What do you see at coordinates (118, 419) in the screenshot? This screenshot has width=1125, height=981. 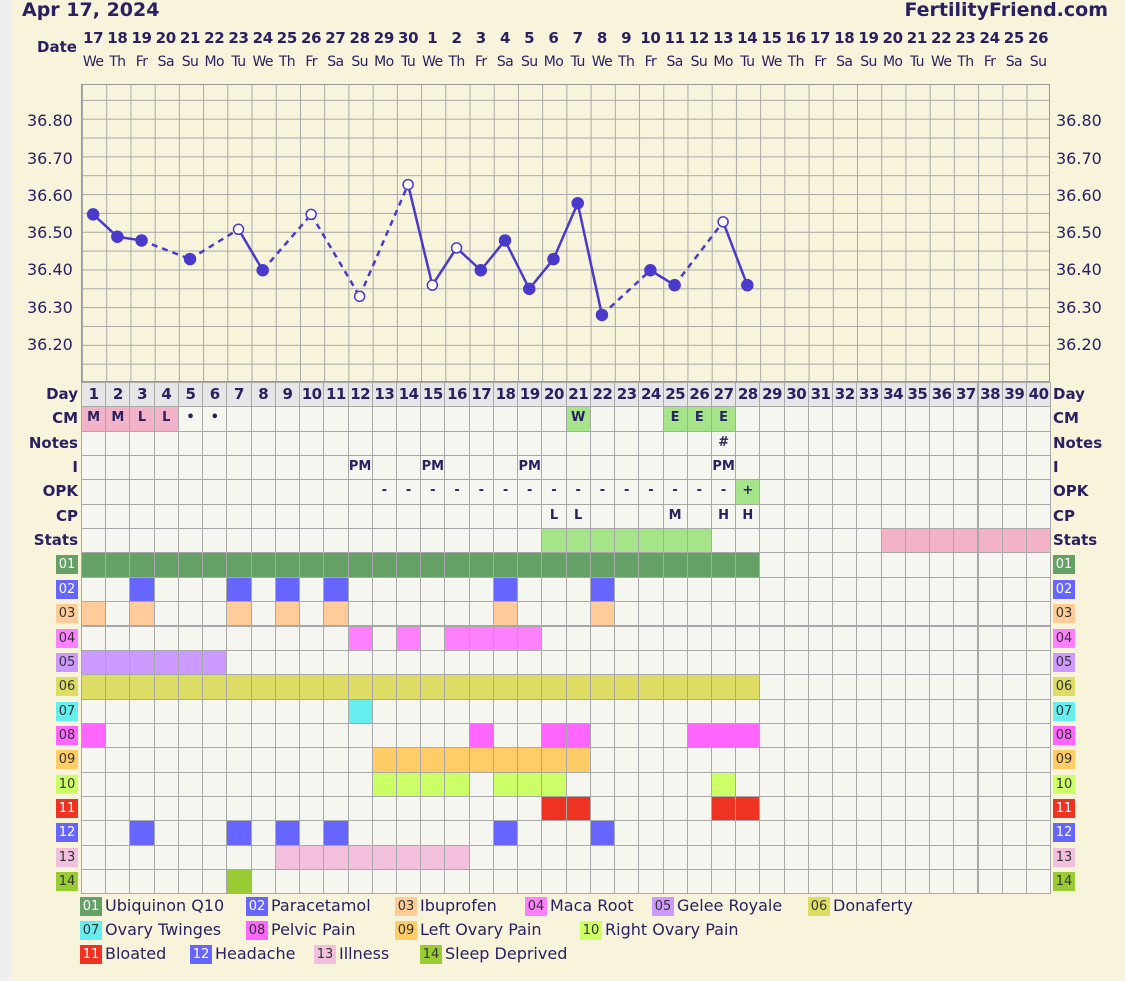 I see `cm-cell: M` at bounding box center [118, 419].